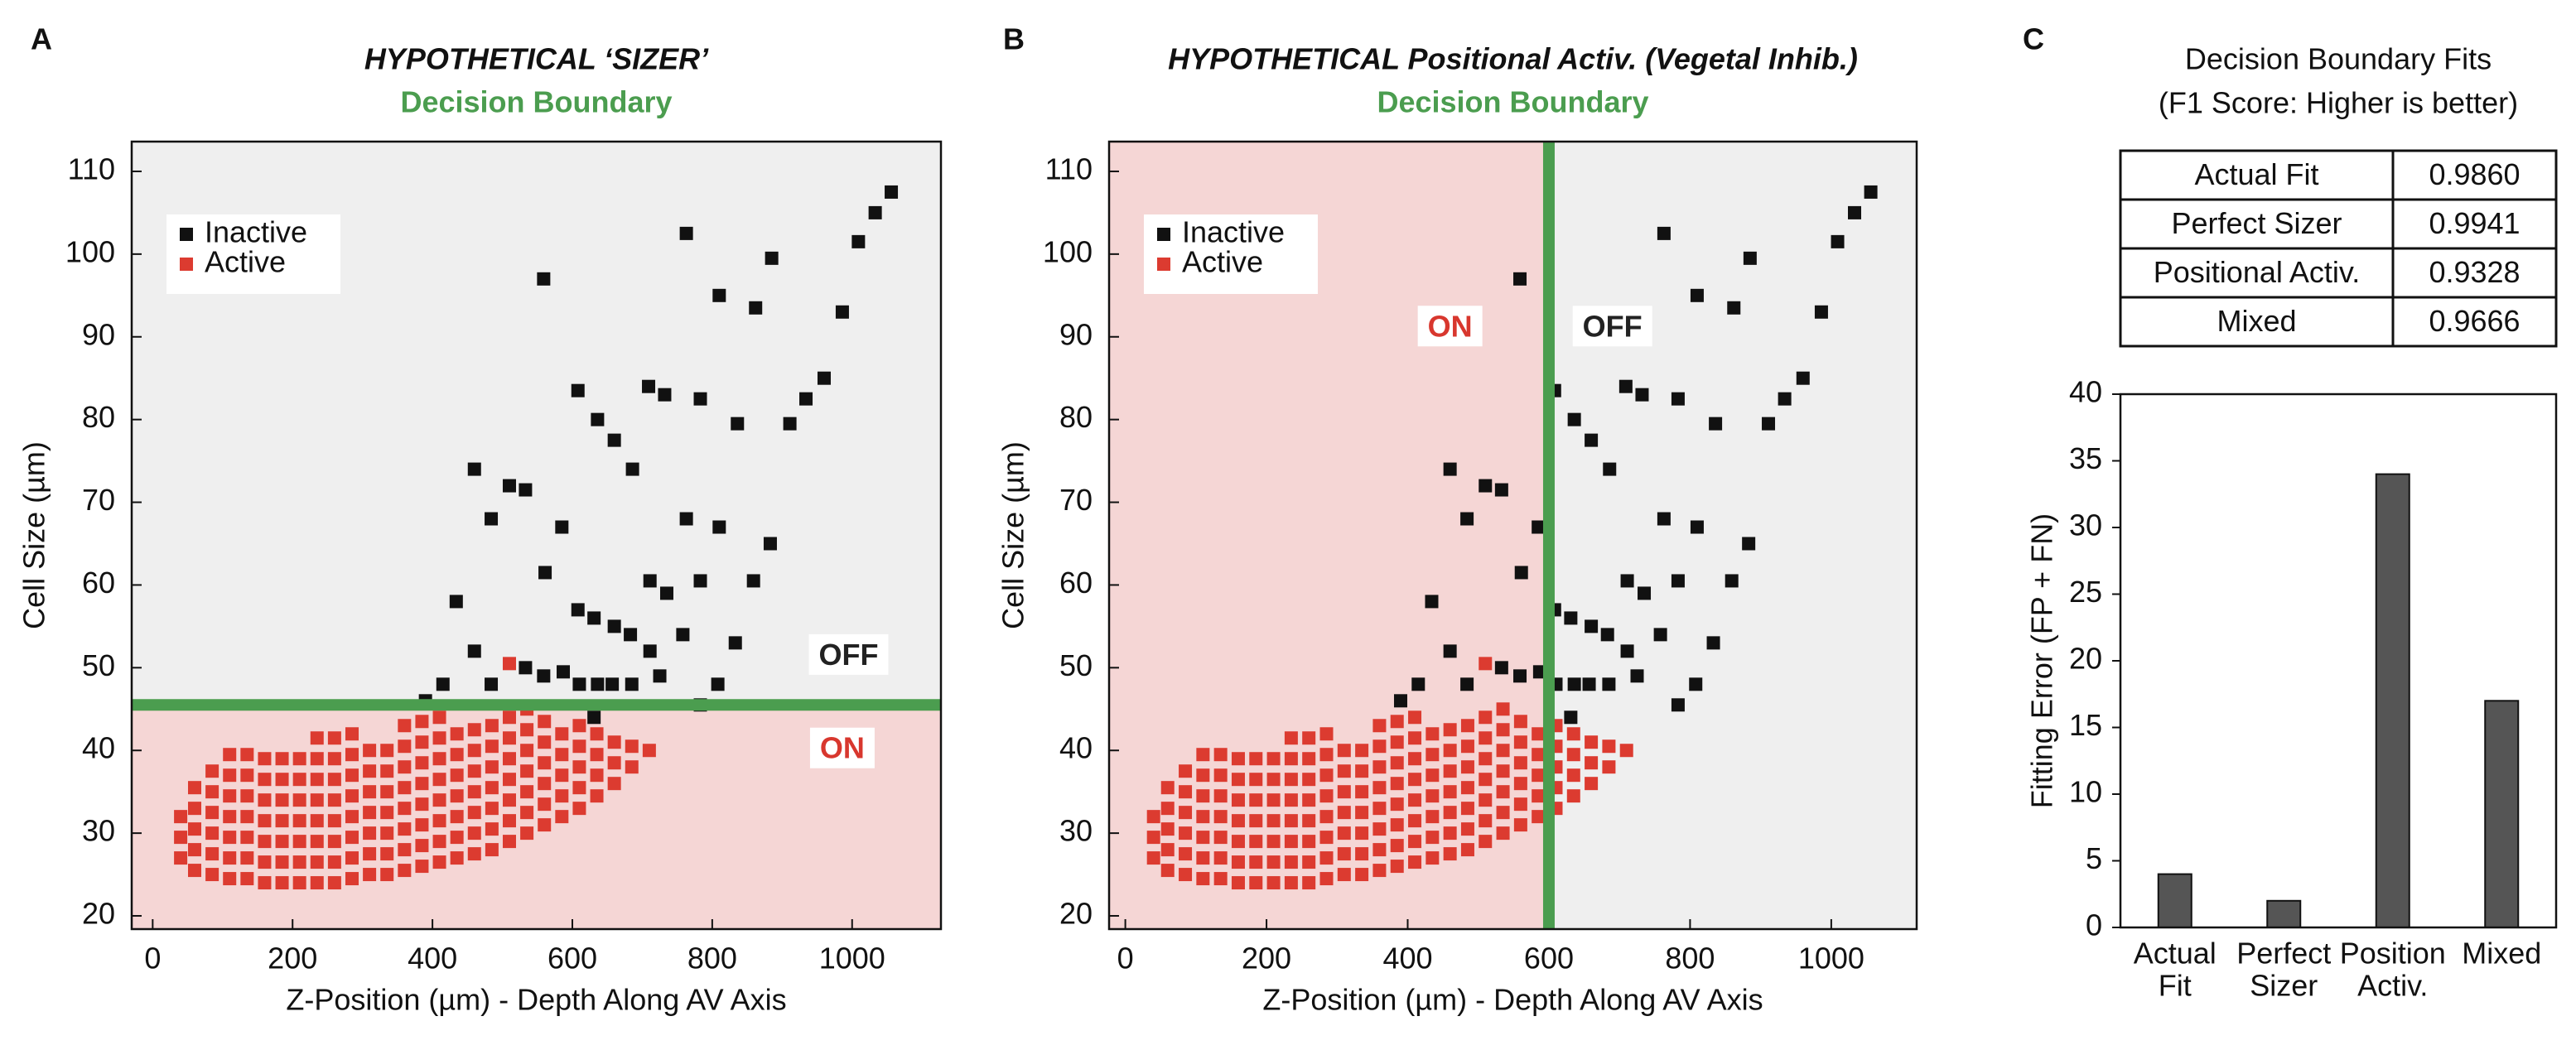 Image resolution: width=2576 pixels, height=1050 pixels. I want to click on annotation: OFF, so click(849, 655).